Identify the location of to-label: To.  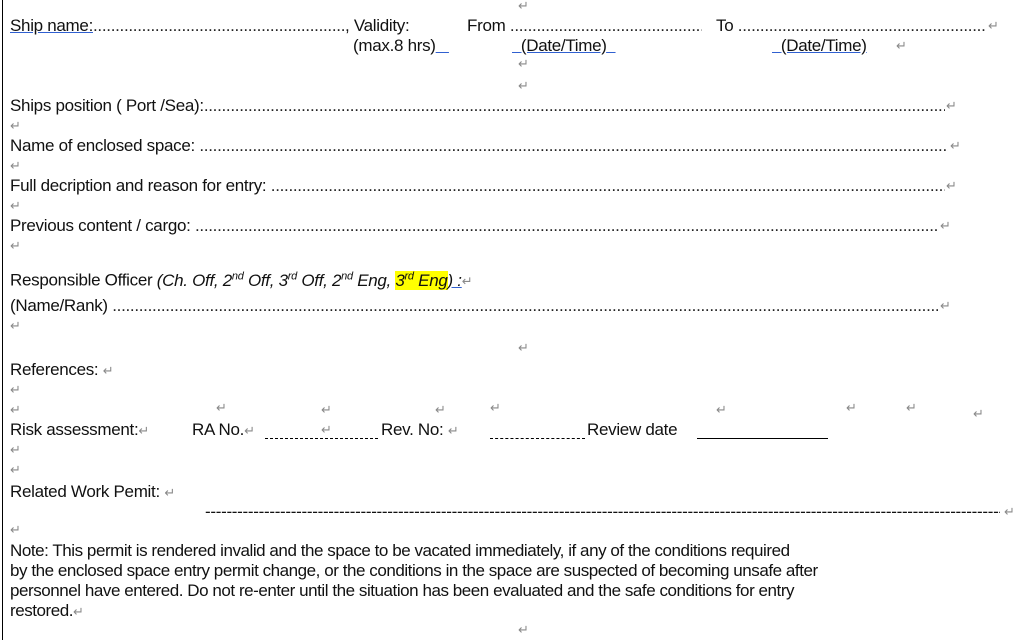
(725, 25).